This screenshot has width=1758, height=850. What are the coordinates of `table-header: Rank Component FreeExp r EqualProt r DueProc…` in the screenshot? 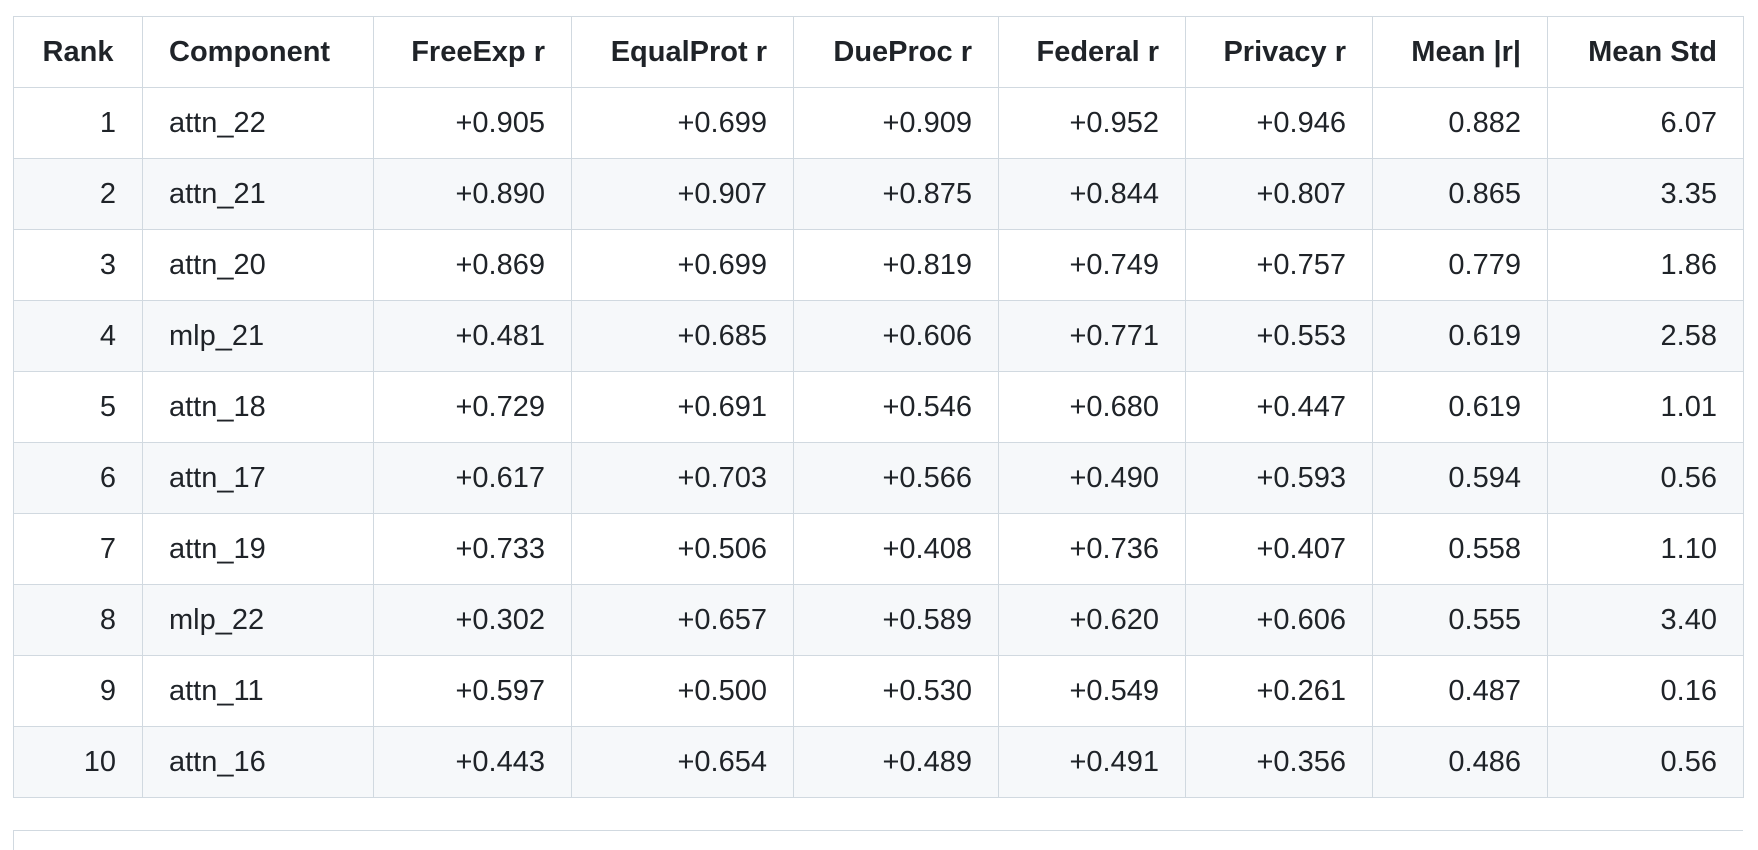 It's located at (878, 52).